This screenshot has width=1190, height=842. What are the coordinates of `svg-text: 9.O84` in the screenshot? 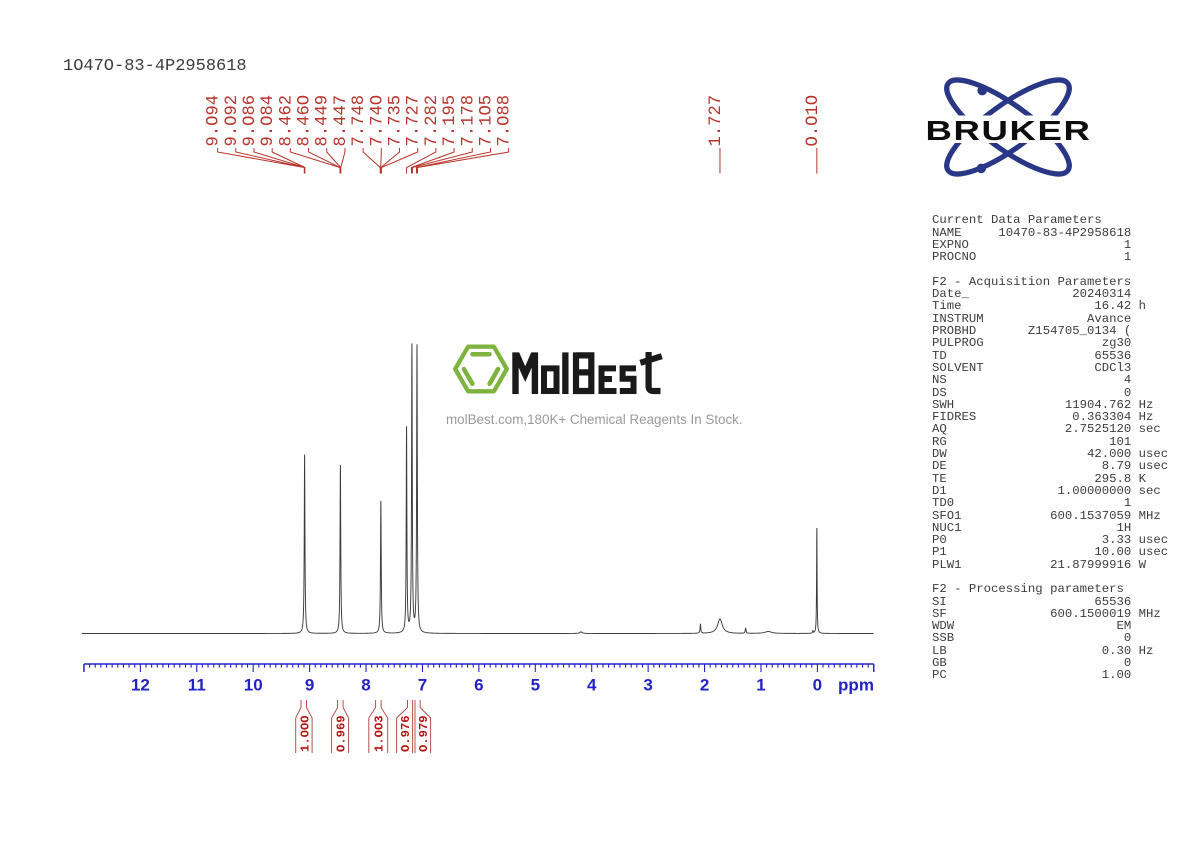 It's located at (268, 121).